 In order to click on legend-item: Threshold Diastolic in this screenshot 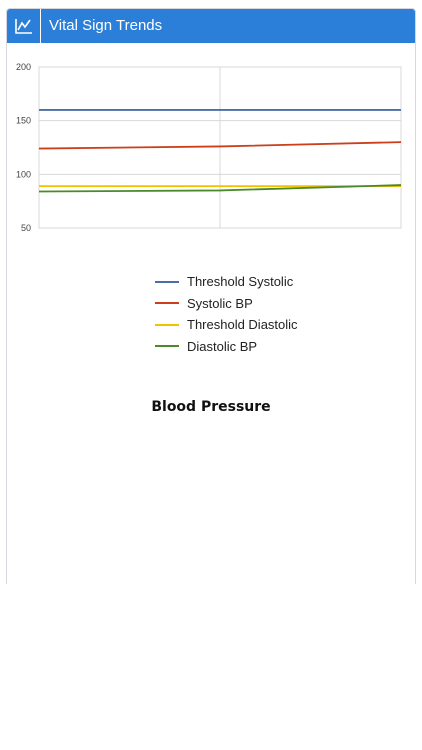, I will do `click(265, 325)`.